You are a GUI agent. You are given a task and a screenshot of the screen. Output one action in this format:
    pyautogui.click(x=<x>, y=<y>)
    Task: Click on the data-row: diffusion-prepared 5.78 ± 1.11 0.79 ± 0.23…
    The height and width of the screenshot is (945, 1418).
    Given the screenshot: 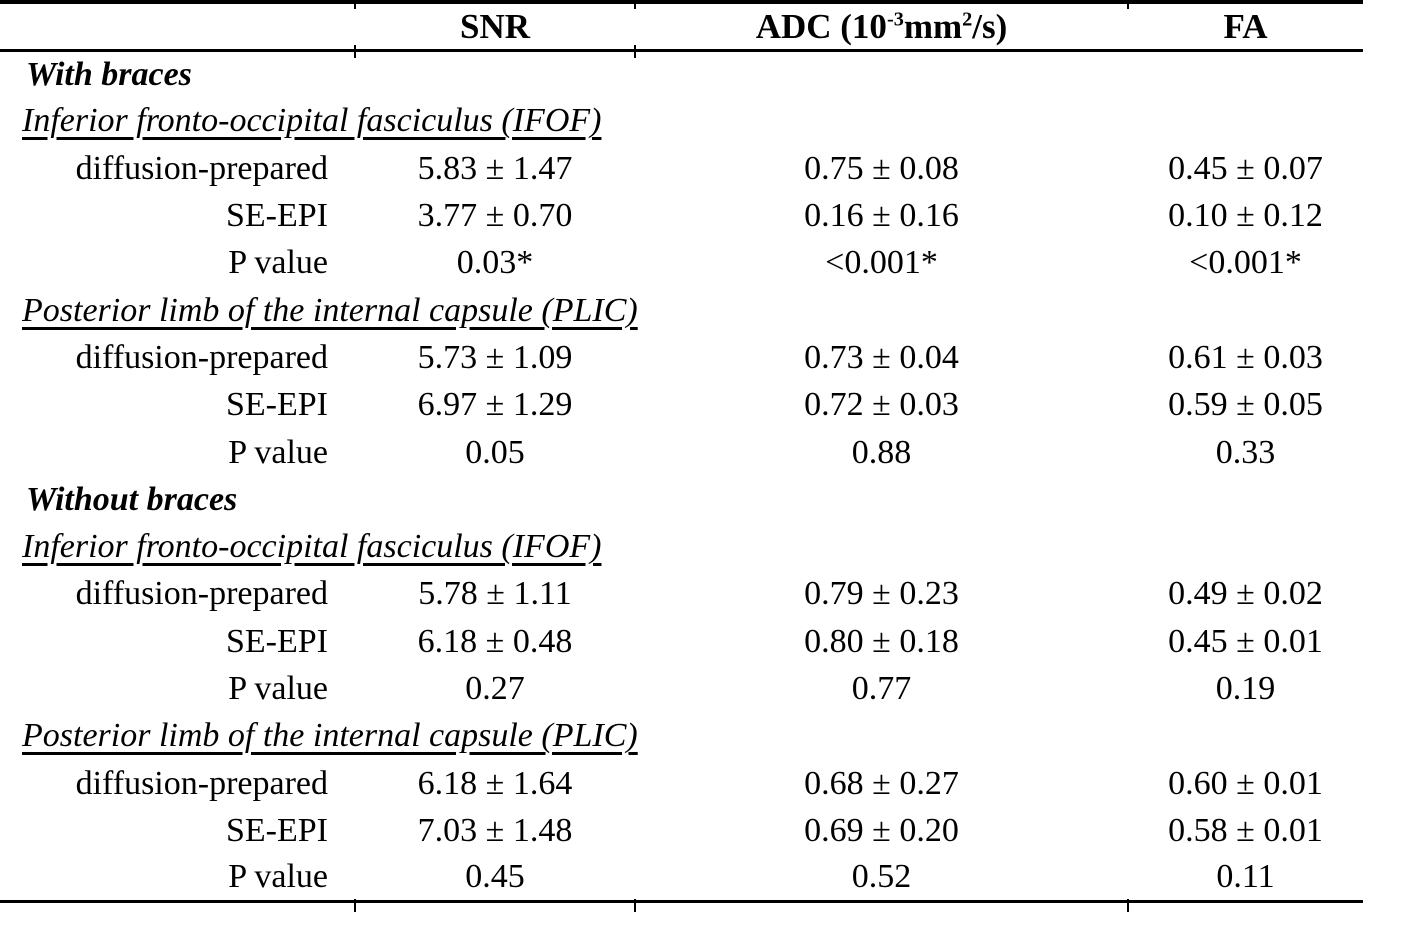 What is the action you would take?
    pyautogui.click(x=681, y=594)
    